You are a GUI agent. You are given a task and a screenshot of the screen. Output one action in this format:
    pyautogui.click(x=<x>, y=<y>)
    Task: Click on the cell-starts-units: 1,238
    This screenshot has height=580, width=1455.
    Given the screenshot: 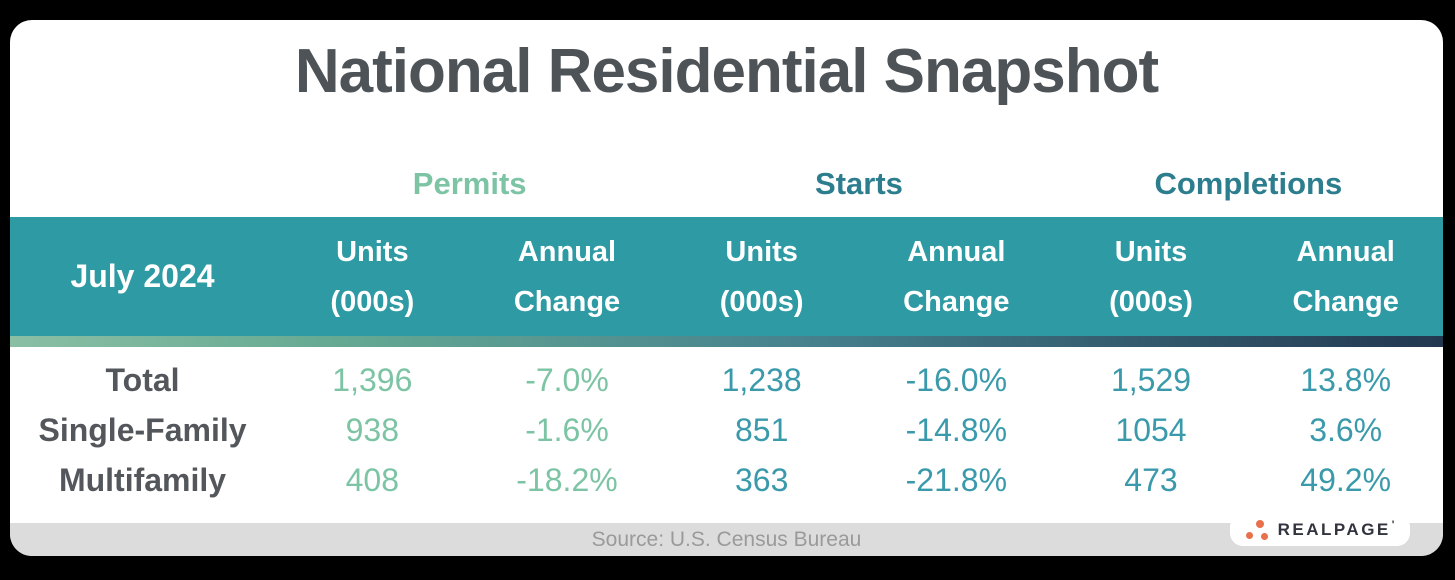 What is the action you would take?
    pyautogui.click(x=761, y=379)
    